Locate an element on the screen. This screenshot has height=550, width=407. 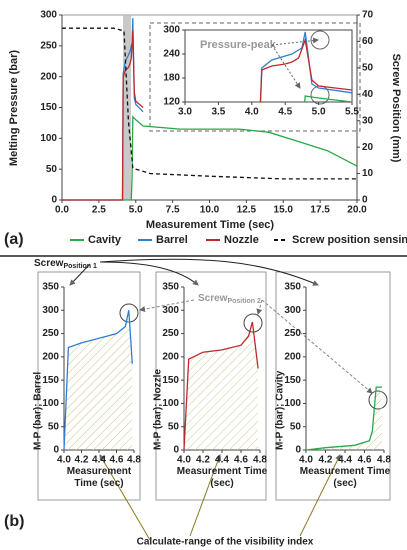
annotation-text: Screw is located at coordinates (213, 298).